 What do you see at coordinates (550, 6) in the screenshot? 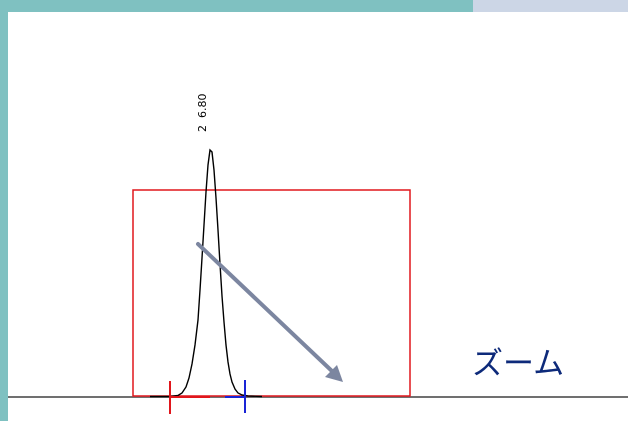
I see `slide-top-bar-accent` at bounding box center [550, 6].